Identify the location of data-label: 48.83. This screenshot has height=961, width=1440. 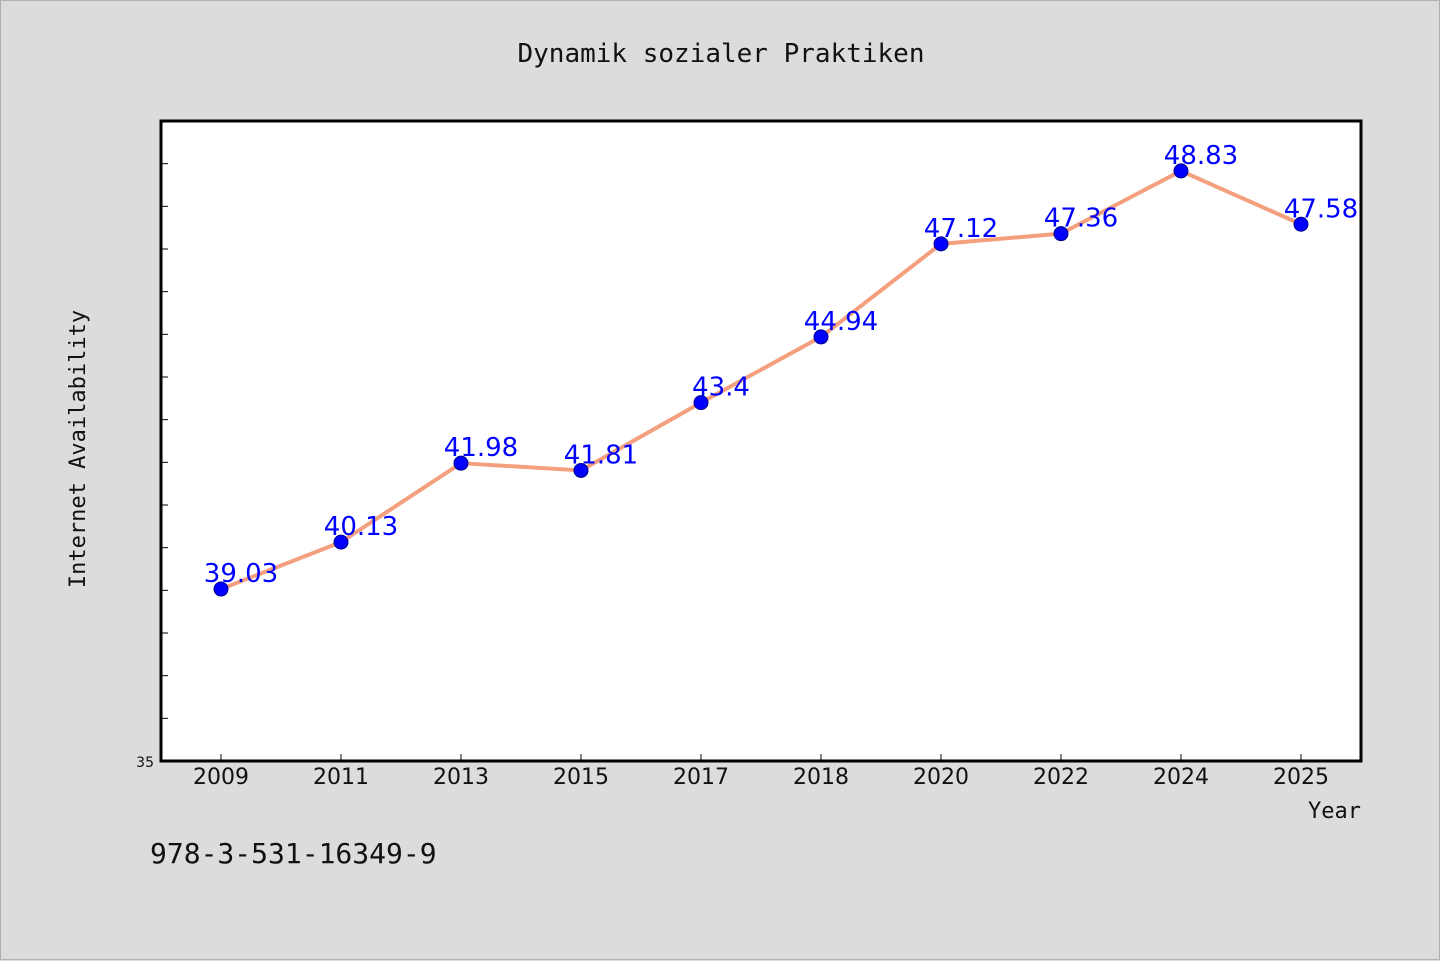
(1201, 156).